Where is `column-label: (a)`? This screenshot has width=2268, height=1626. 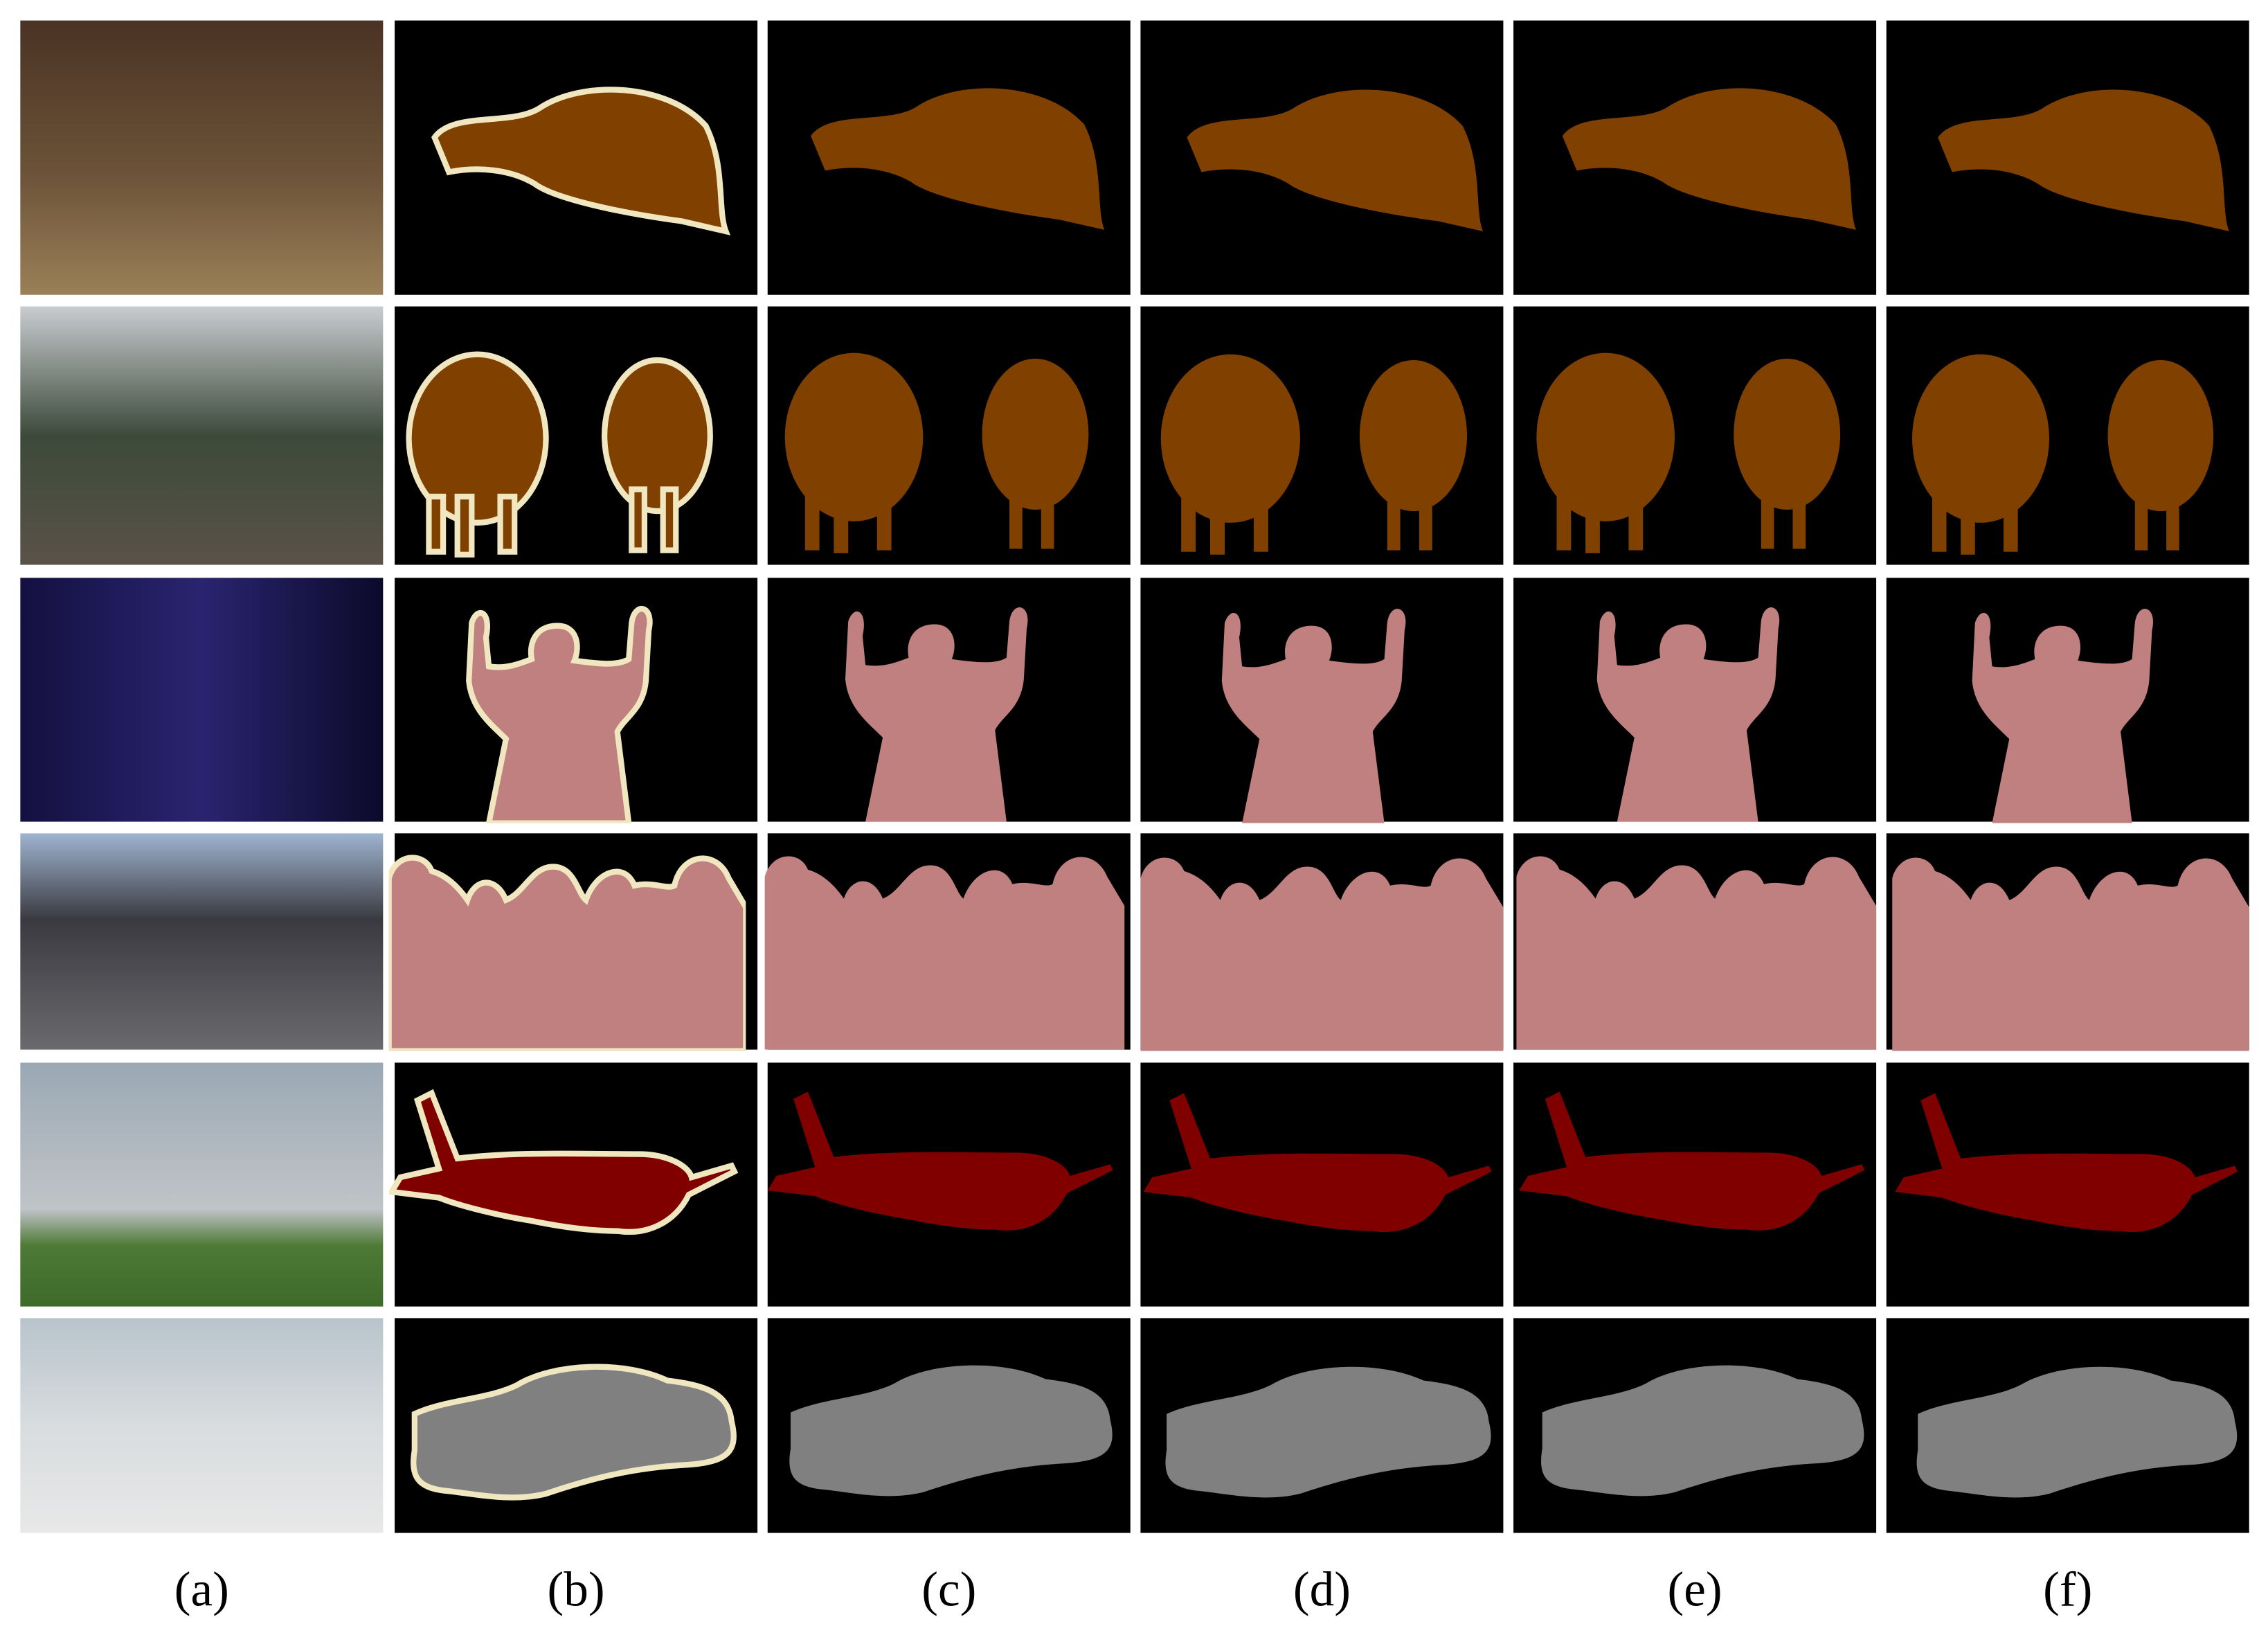 column-label: (a) is located at coordinates (201, 1589).